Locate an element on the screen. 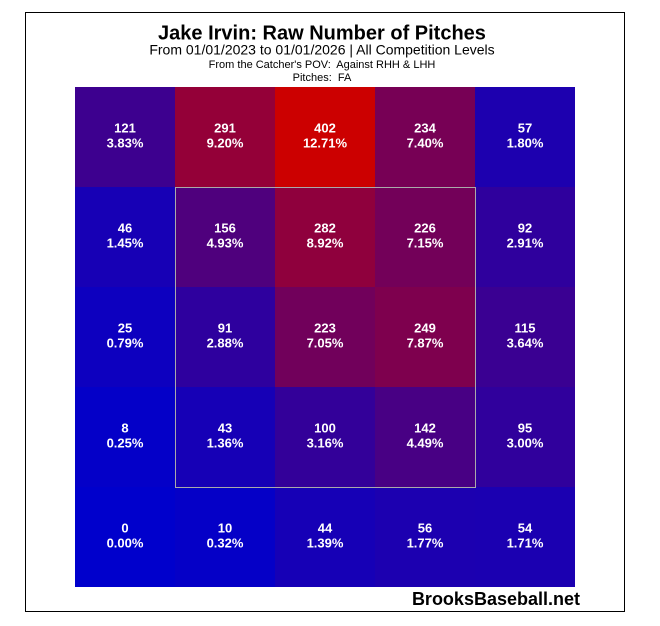 The height and width of the screenshot is (626, 660). cell-percent: 1.71% is located at coordinates (525, 542).